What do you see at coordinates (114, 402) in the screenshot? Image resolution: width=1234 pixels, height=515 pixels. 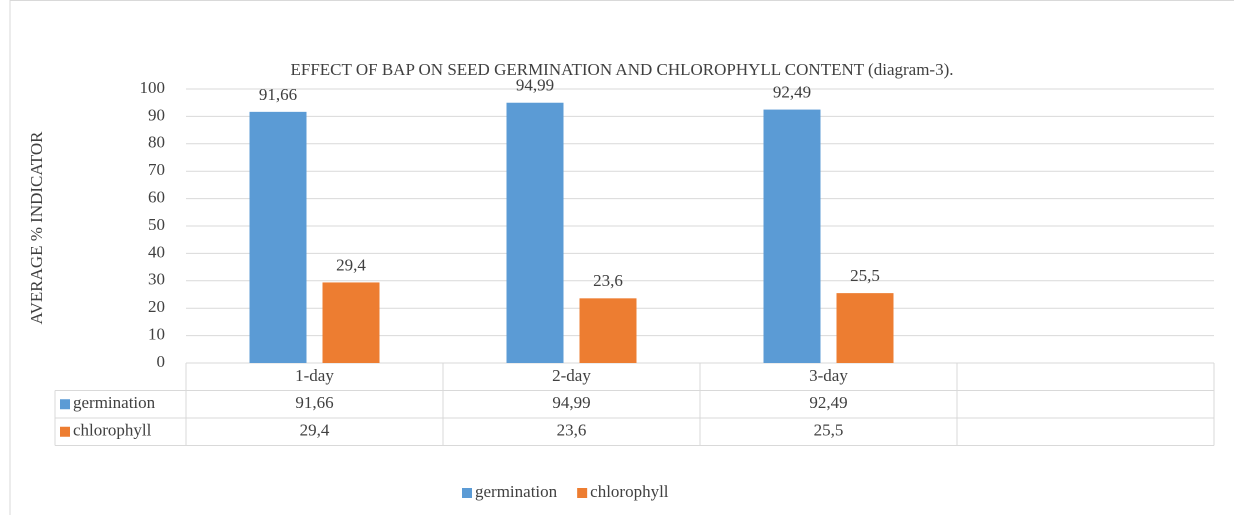 I see `table-row-label: germination` at bounding box center [114, 402].